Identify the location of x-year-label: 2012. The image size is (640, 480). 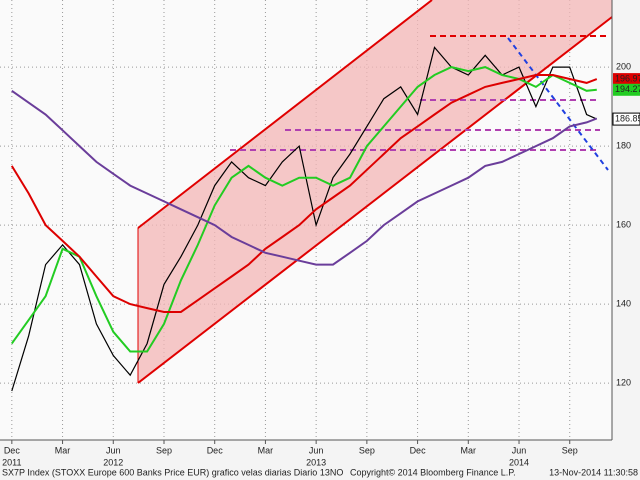
(113, 462).